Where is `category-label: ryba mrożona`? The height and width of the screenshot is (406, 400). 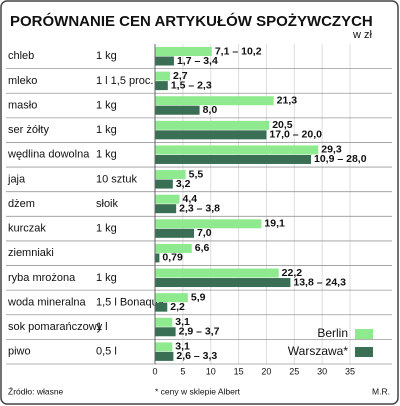
category-label: ryba mrożona is located at coordinates (42, 278).